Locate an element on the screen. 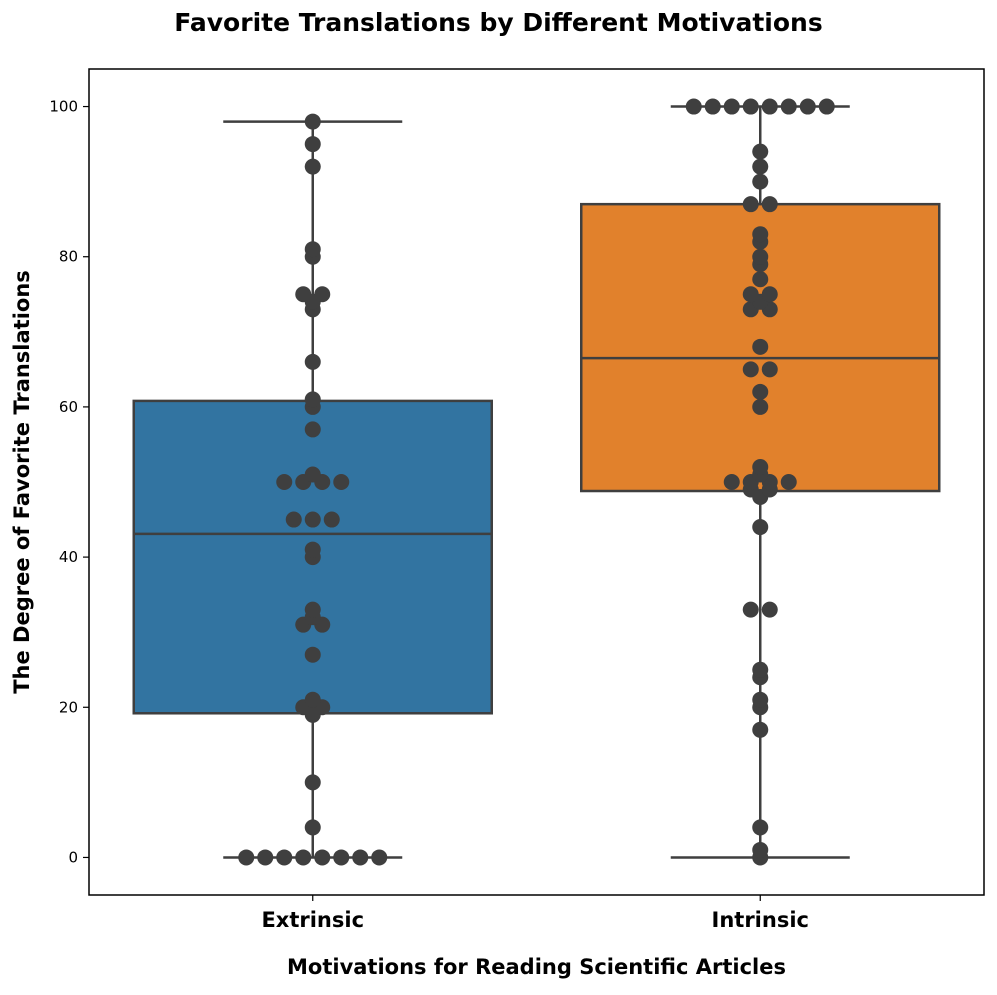 This screenshot has height=995, width=997. y-tick-label: 0 is located at coordinates (73, 857).